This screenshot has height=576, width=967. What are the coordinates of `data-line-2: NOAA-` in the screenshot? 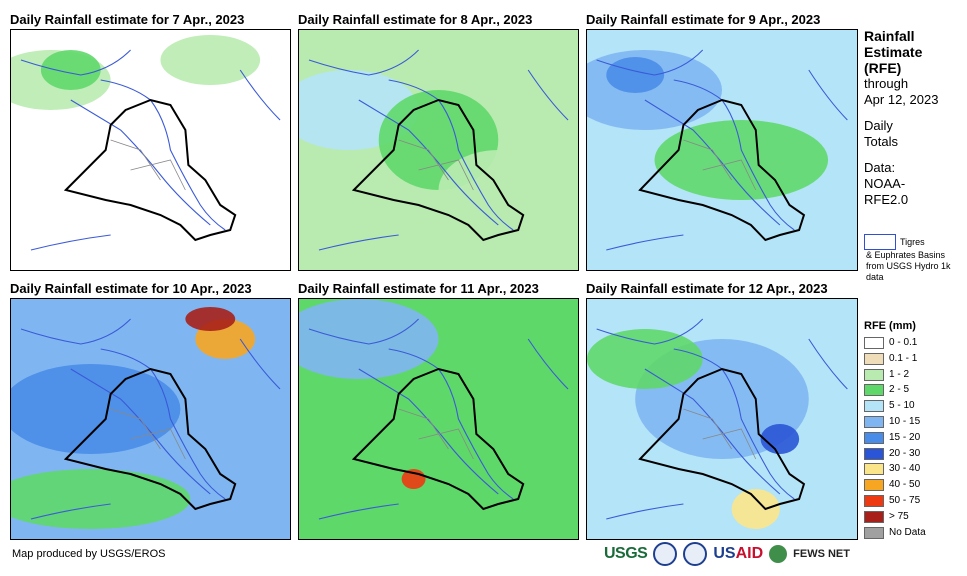 It's located at (885, 183).